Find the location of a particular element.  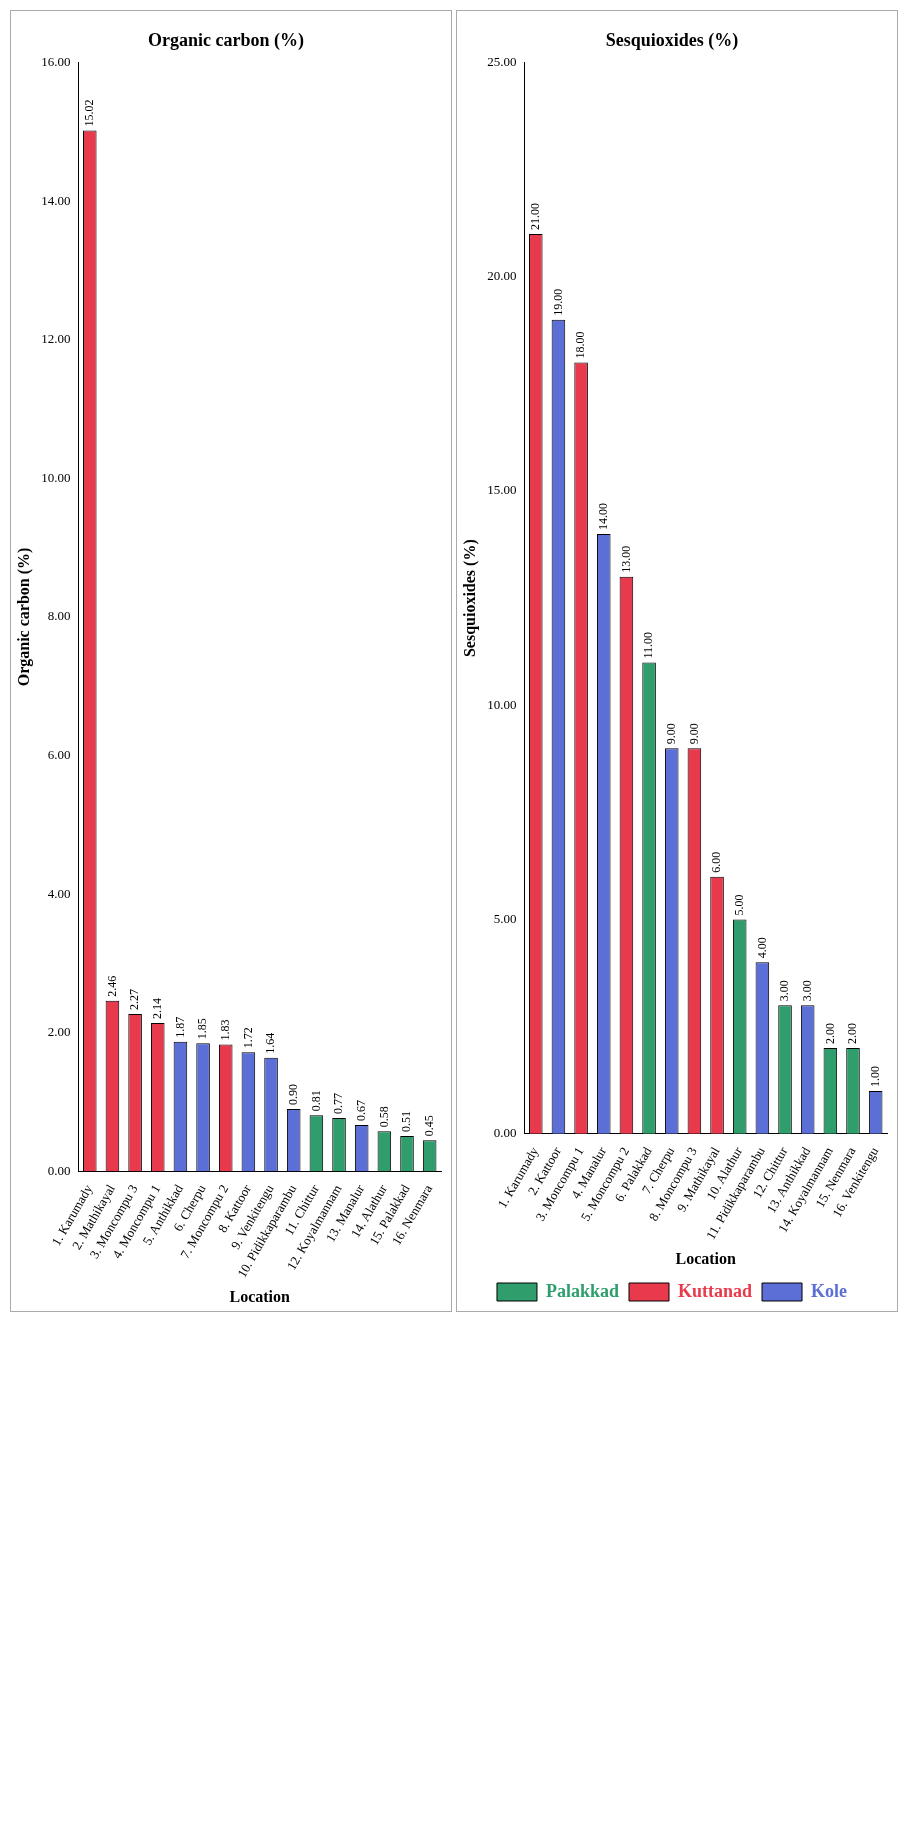

chart-title: Organic carbon (%) is located at coordinates (226, 41).